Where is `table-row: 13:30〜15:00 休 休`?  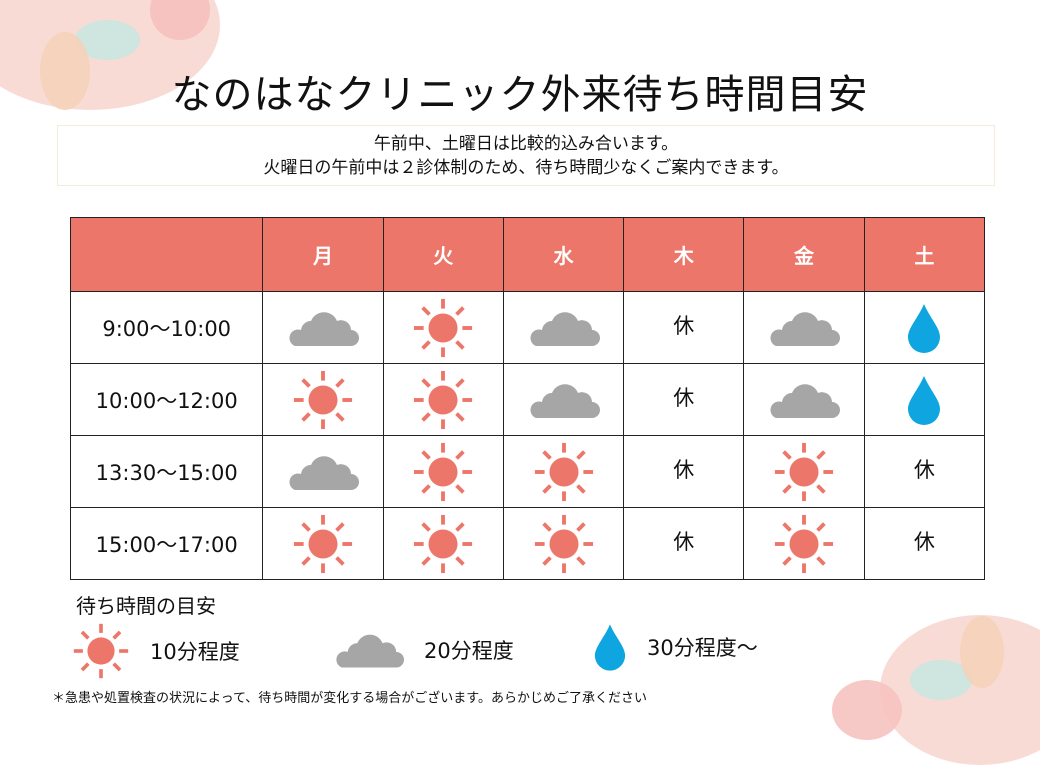
table-row: 13:30〜15:00 休 休 is located at coordinates (527, 471).